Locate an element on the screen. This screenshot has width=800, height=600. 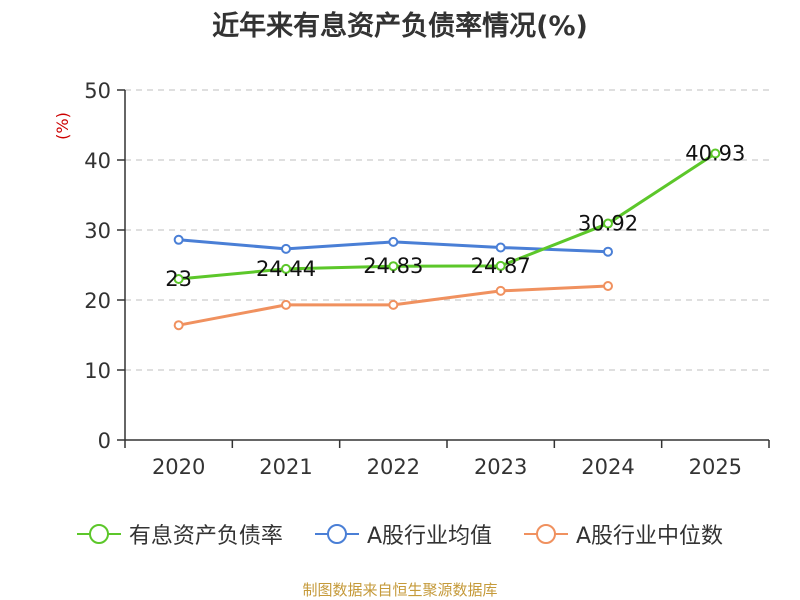
legend-item-industry-median: A股行业中位数 is located at coordinates (623, 534).